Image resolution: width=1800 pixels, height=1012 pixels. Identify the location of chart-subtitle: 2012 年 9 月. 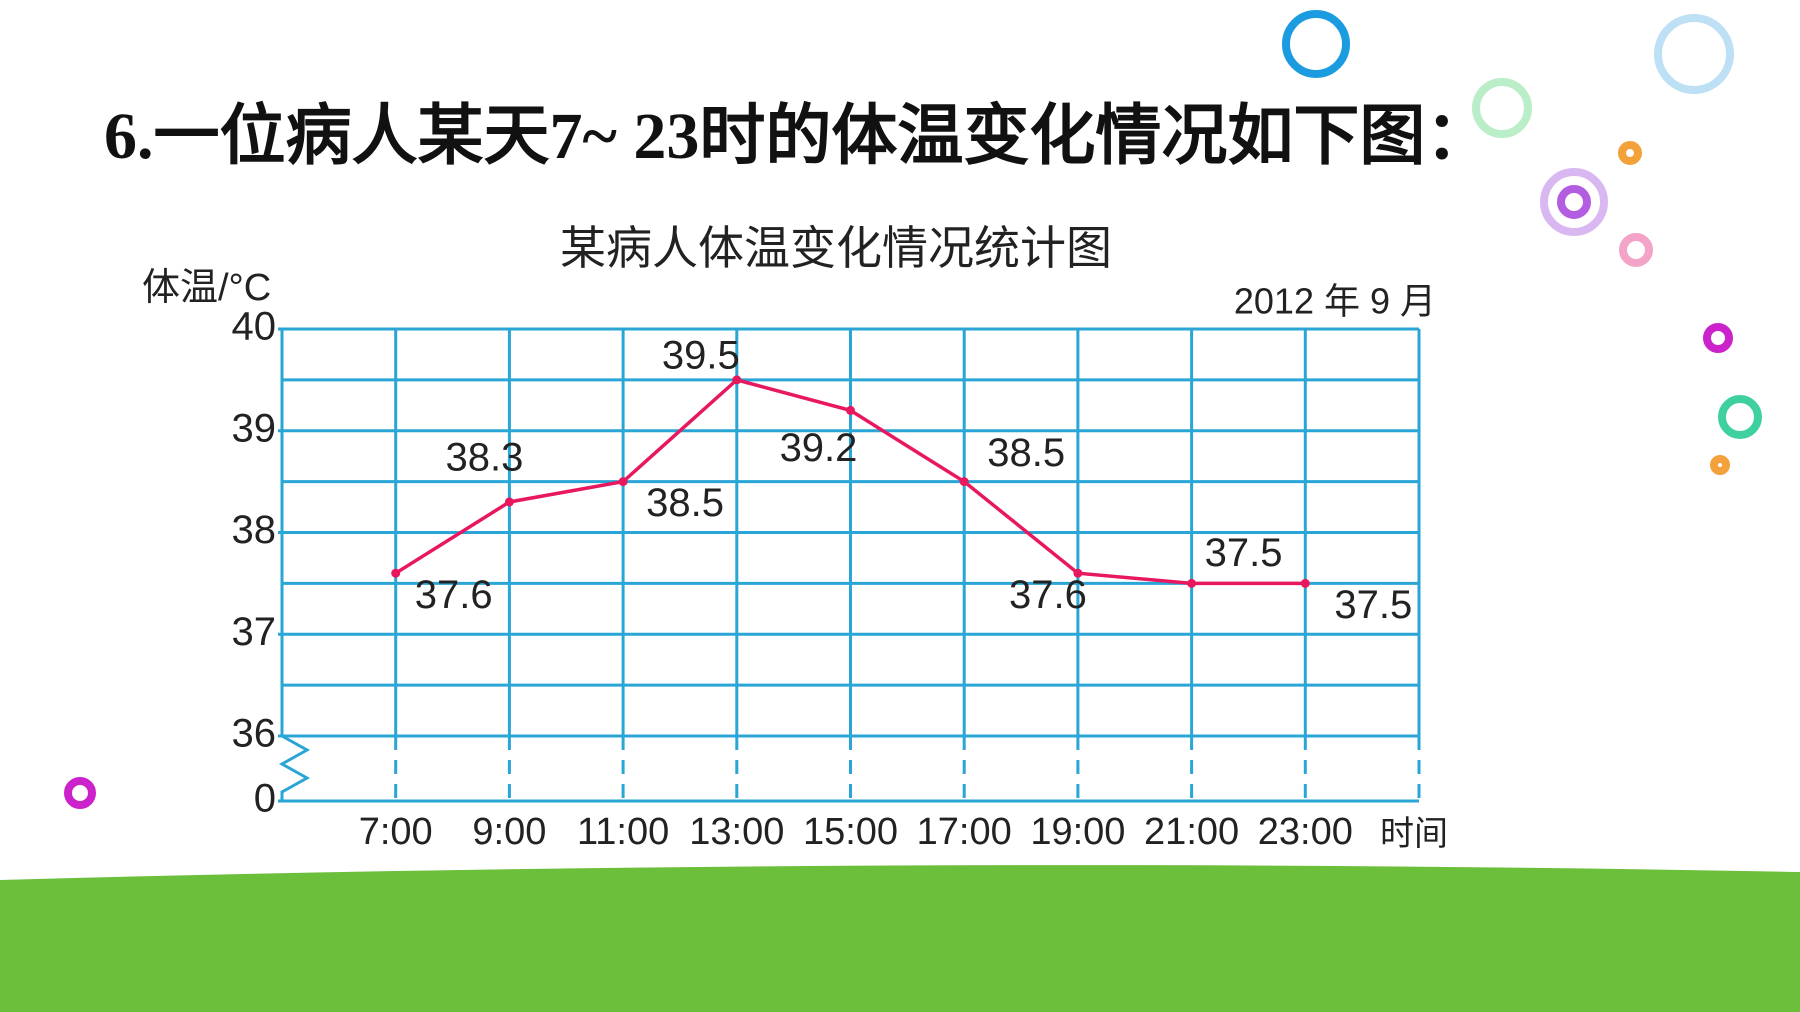
(1335, 301).